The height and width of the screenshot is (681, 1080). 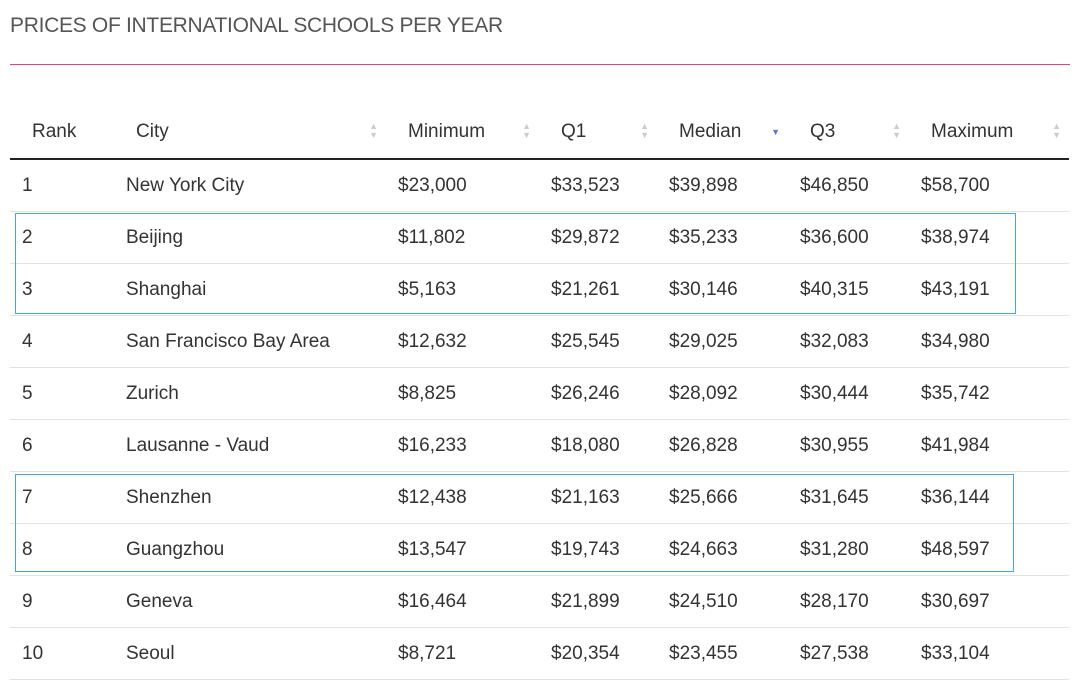 What do you see at coordinates (462, 653) in the screenshot?
I see `cell-minimum: $8,721` at bounding box center [462, 653].